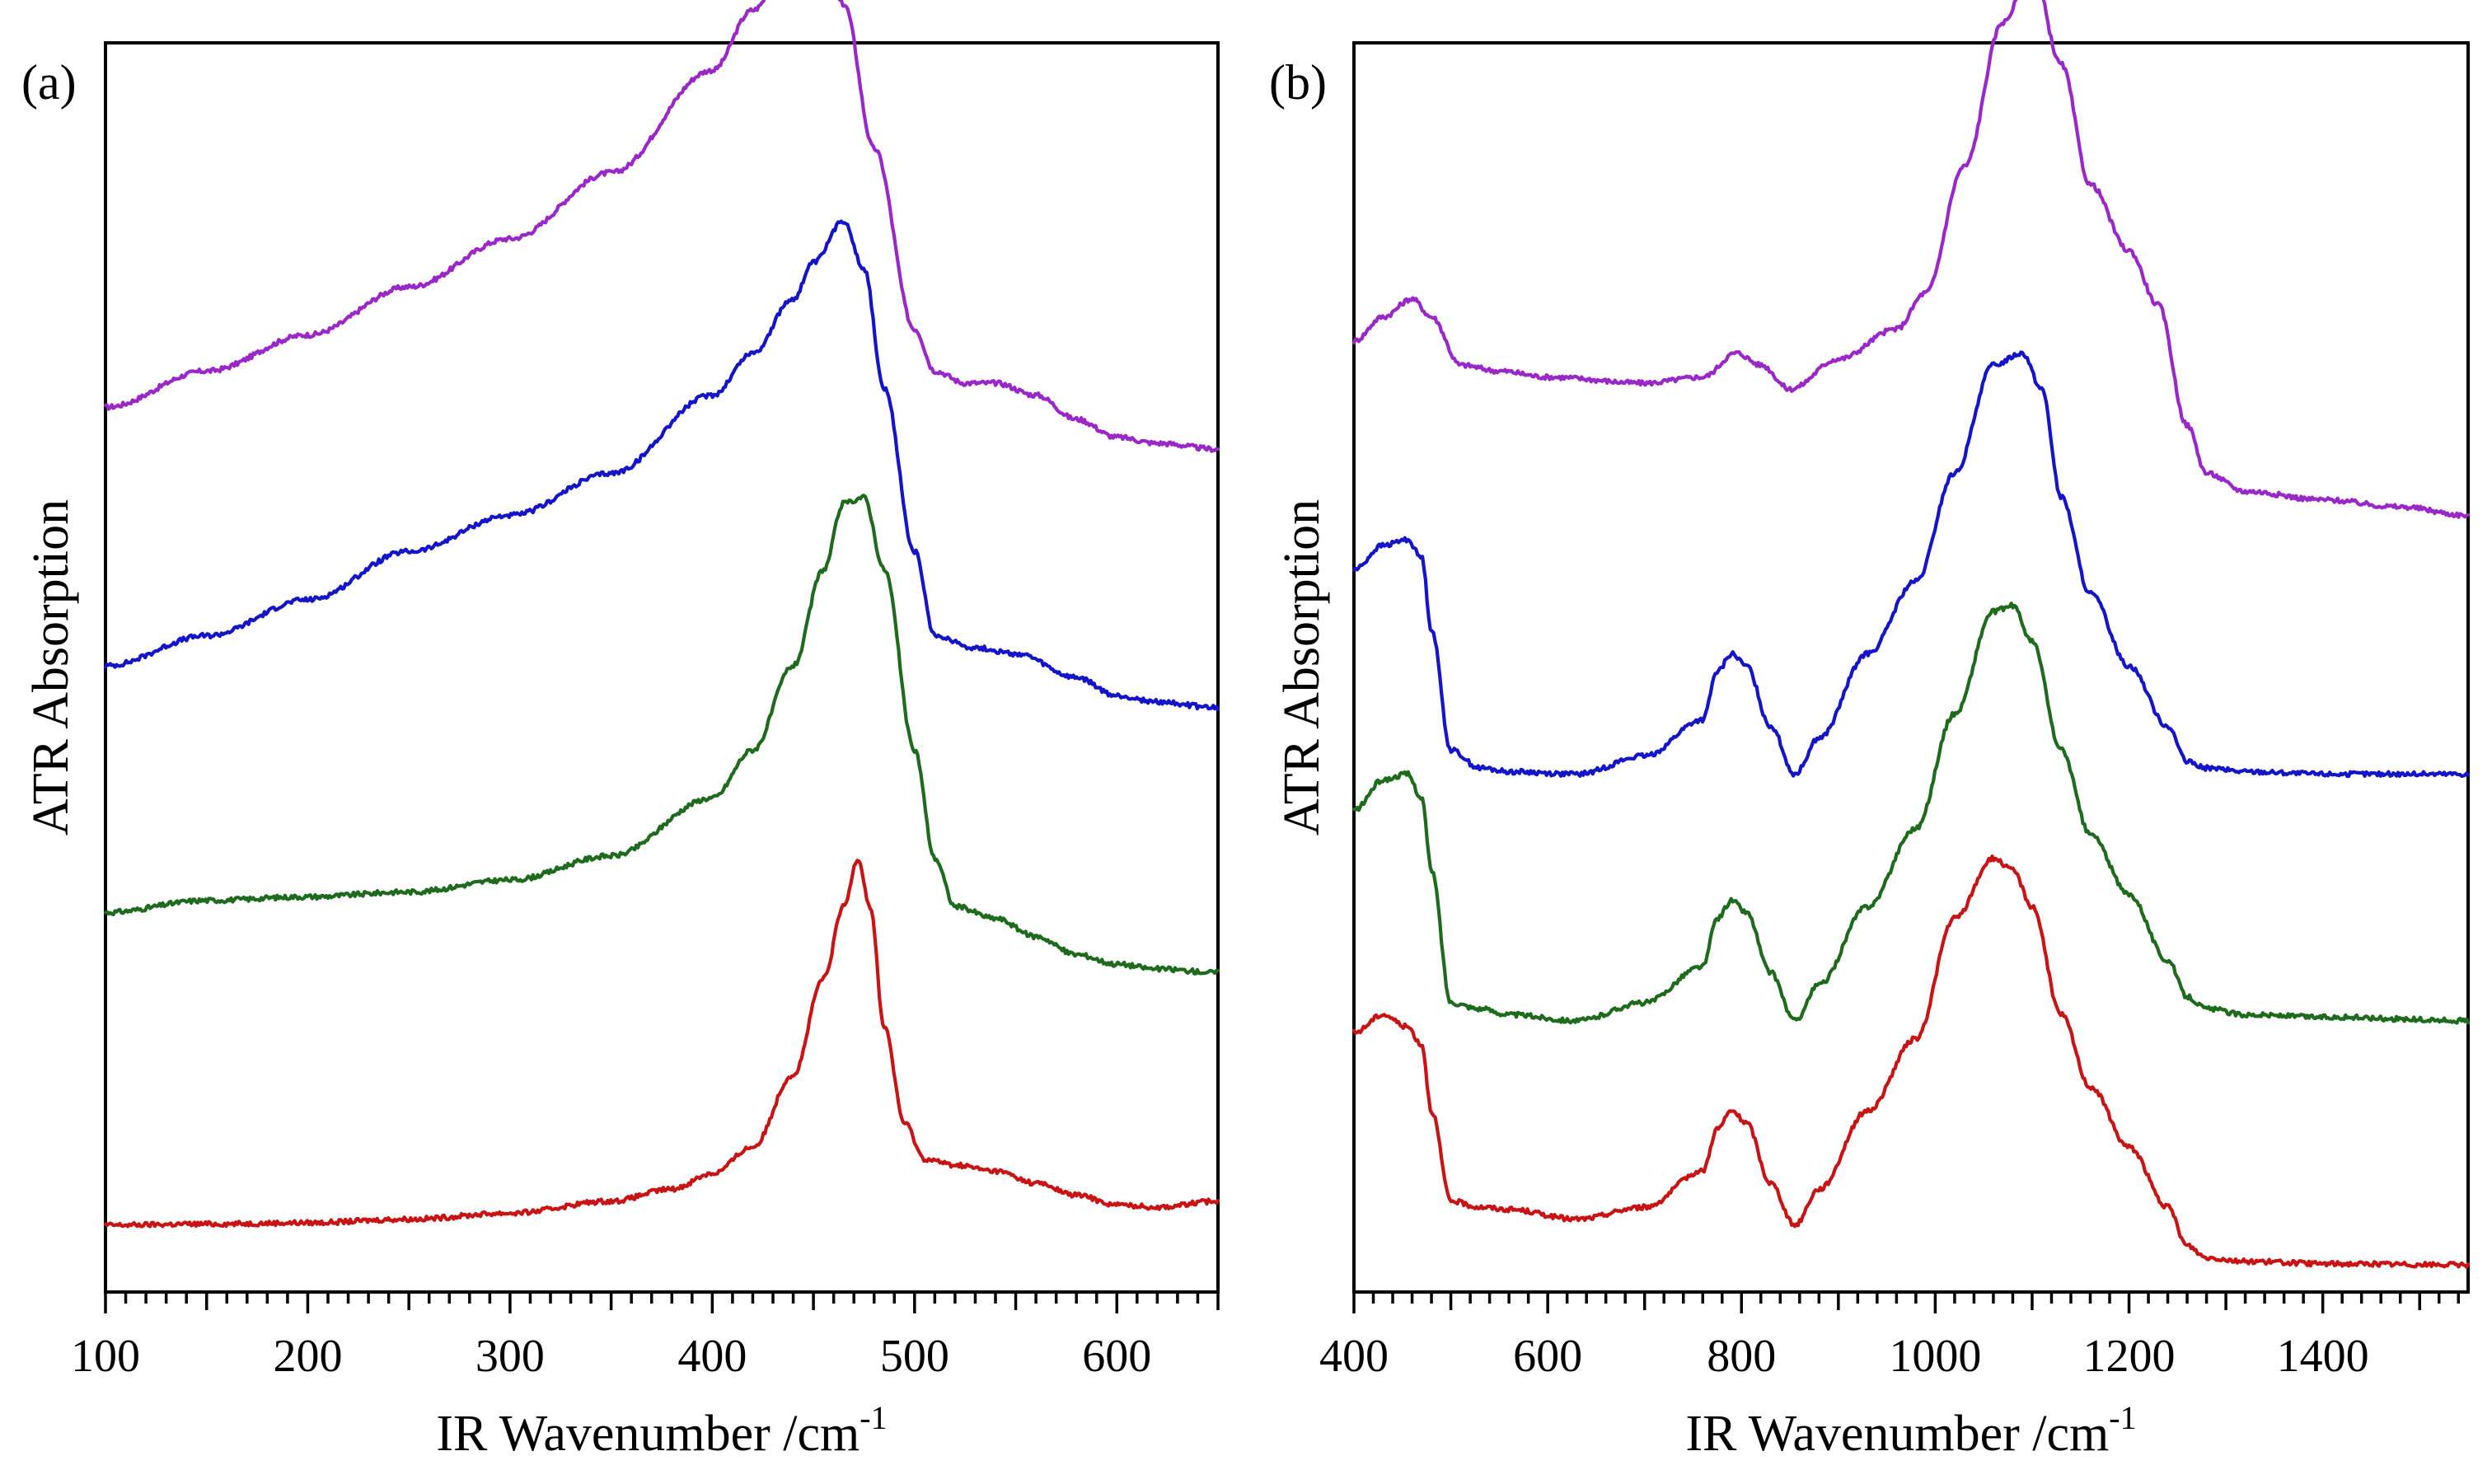  I want to click on panel-b-x-axis-label-superscript: -1, so click(2123, 1418).